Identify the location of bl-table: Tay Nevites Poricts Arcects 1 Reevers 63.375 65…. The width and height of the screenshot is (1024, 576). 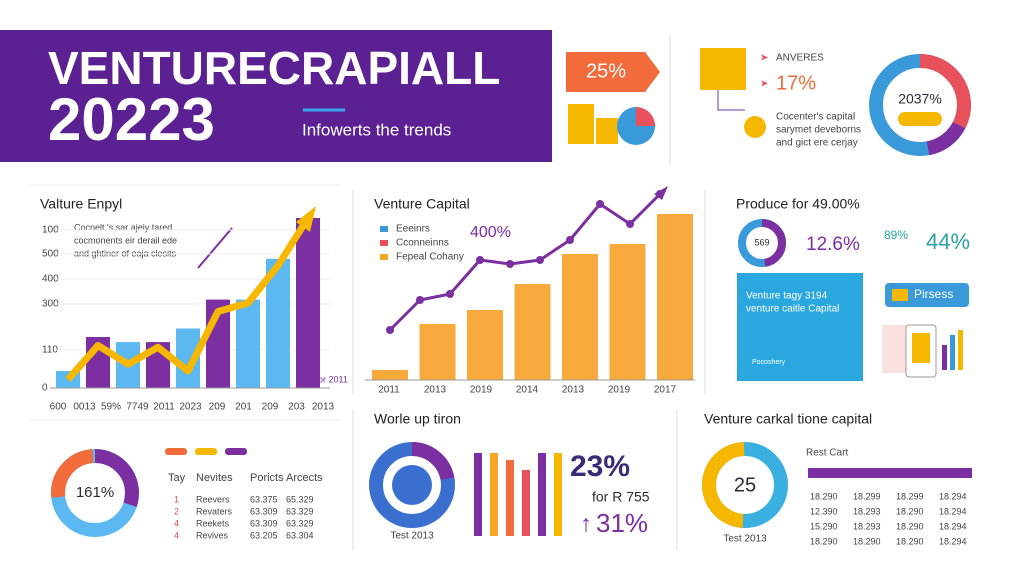
(245, 506).